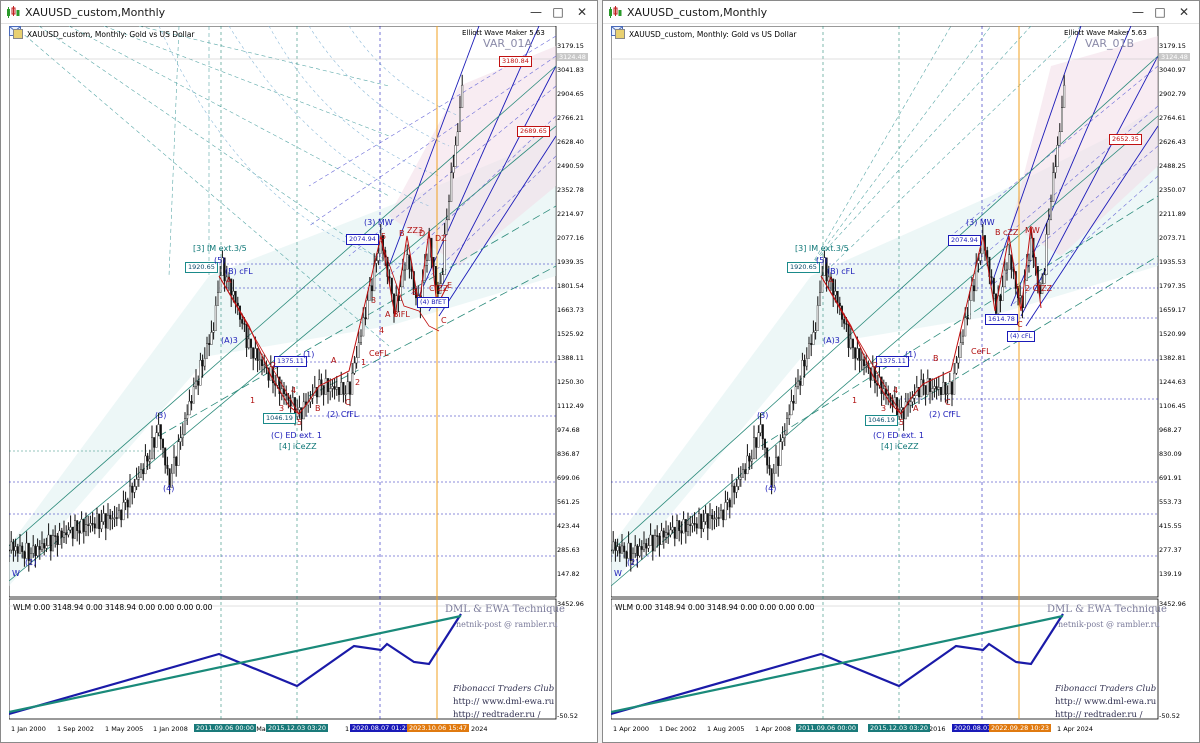 This screenshot has width=1200, height=743. I want to click on credits-club: Fibonacci Traders Club, so click(1106, 689).